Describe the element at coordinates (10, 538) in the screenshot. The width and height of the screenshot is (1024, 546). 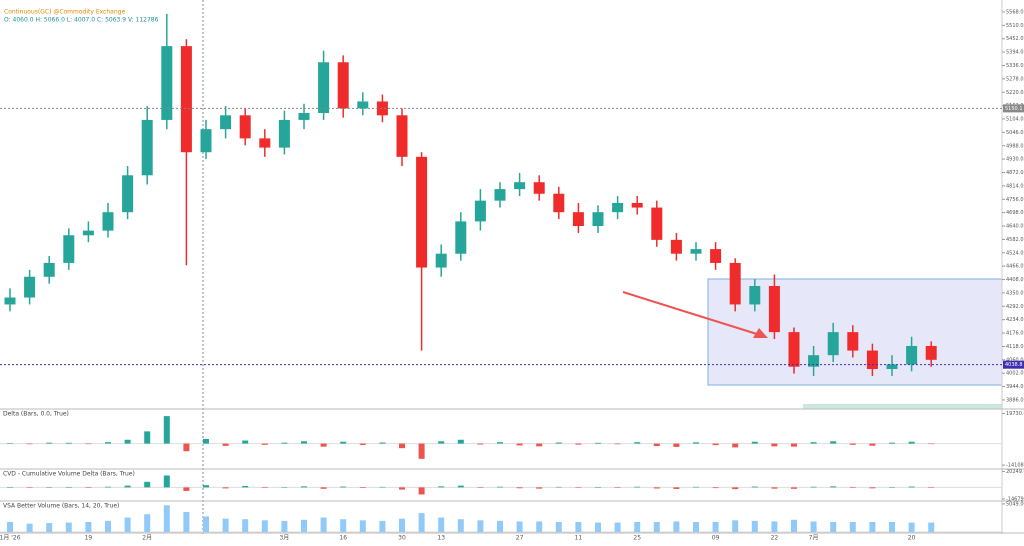
I see `x-tick-label: 1月 '26` at that location.